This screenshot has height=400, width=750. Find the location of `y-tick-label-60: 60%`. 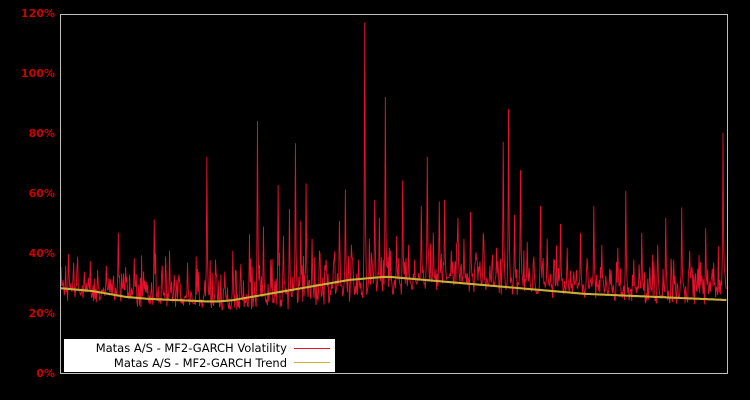

y-tick-label-60: 60% is located at coordinates (41, 193).